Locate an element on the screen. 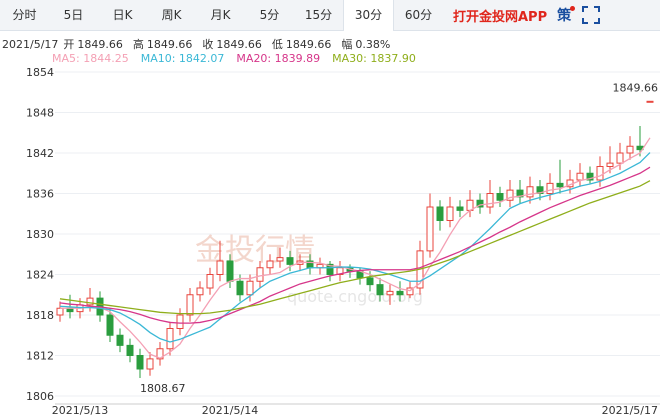 The height and width of the screenshot is (418, 660). info-label: 收 is located at coordinates (208, 44).